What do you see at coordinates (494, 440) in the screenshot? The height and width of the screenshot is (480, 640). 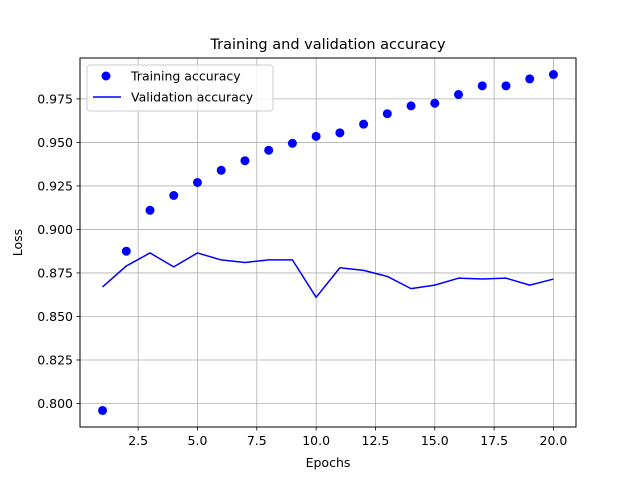 I see `x-tick-label: 17.5` at bounding box center [494, 440].